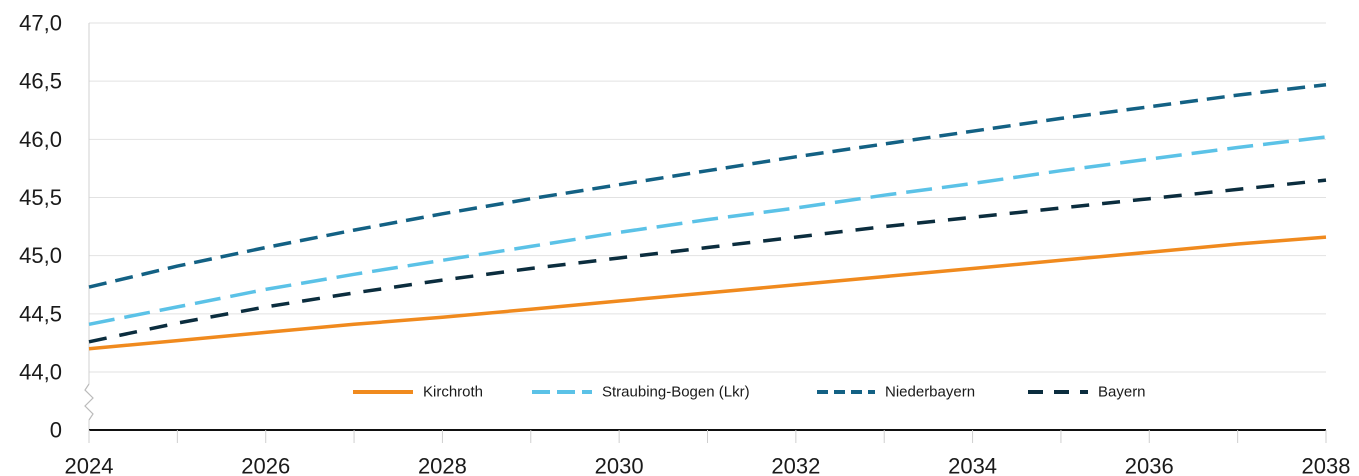  What do you see at coordinates (40, 139) in the screenshot?
I see `y-tick-label: 46,0` at bounding box center [40, 139].